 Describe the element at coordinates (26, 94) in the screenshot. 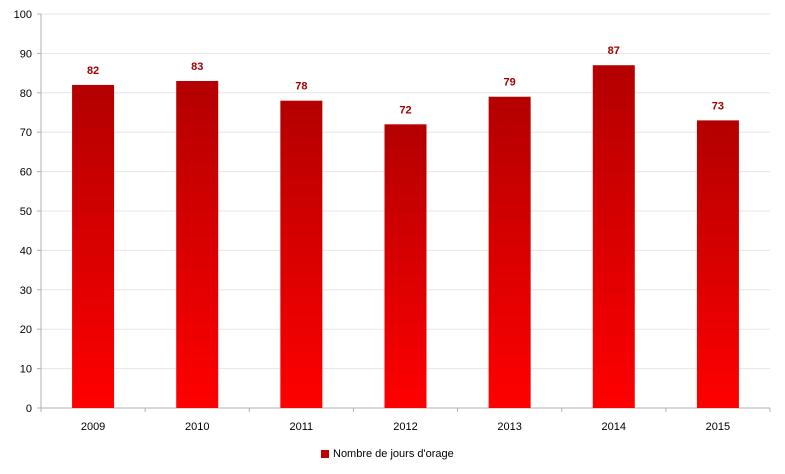

I see `y-tick-label: 80` at that location.